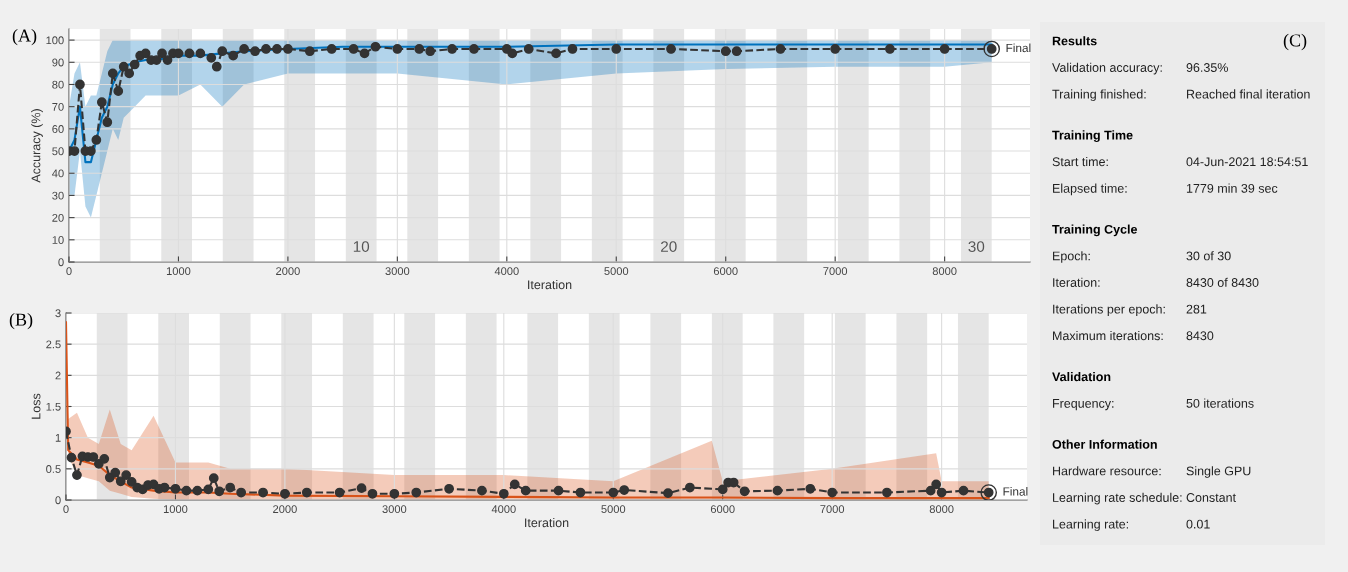  Describe the element at coordinates (58, 375) in the screenshot. I see `y-tick-label: 2` at that location.